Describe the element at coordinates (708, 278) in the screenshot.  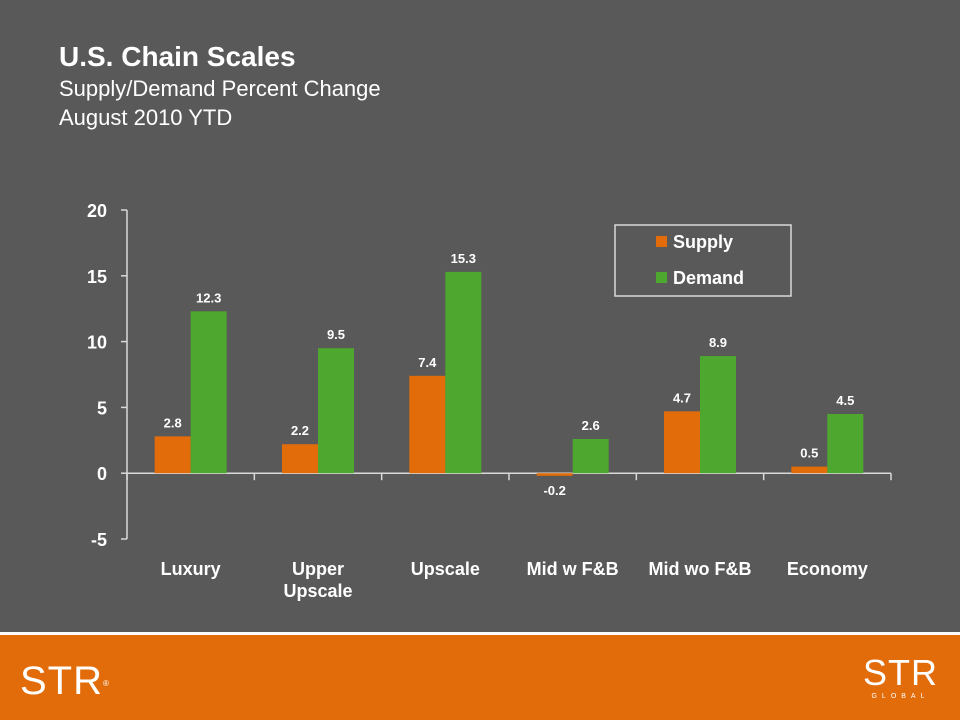
I see `legend-label: Demand` at that location.